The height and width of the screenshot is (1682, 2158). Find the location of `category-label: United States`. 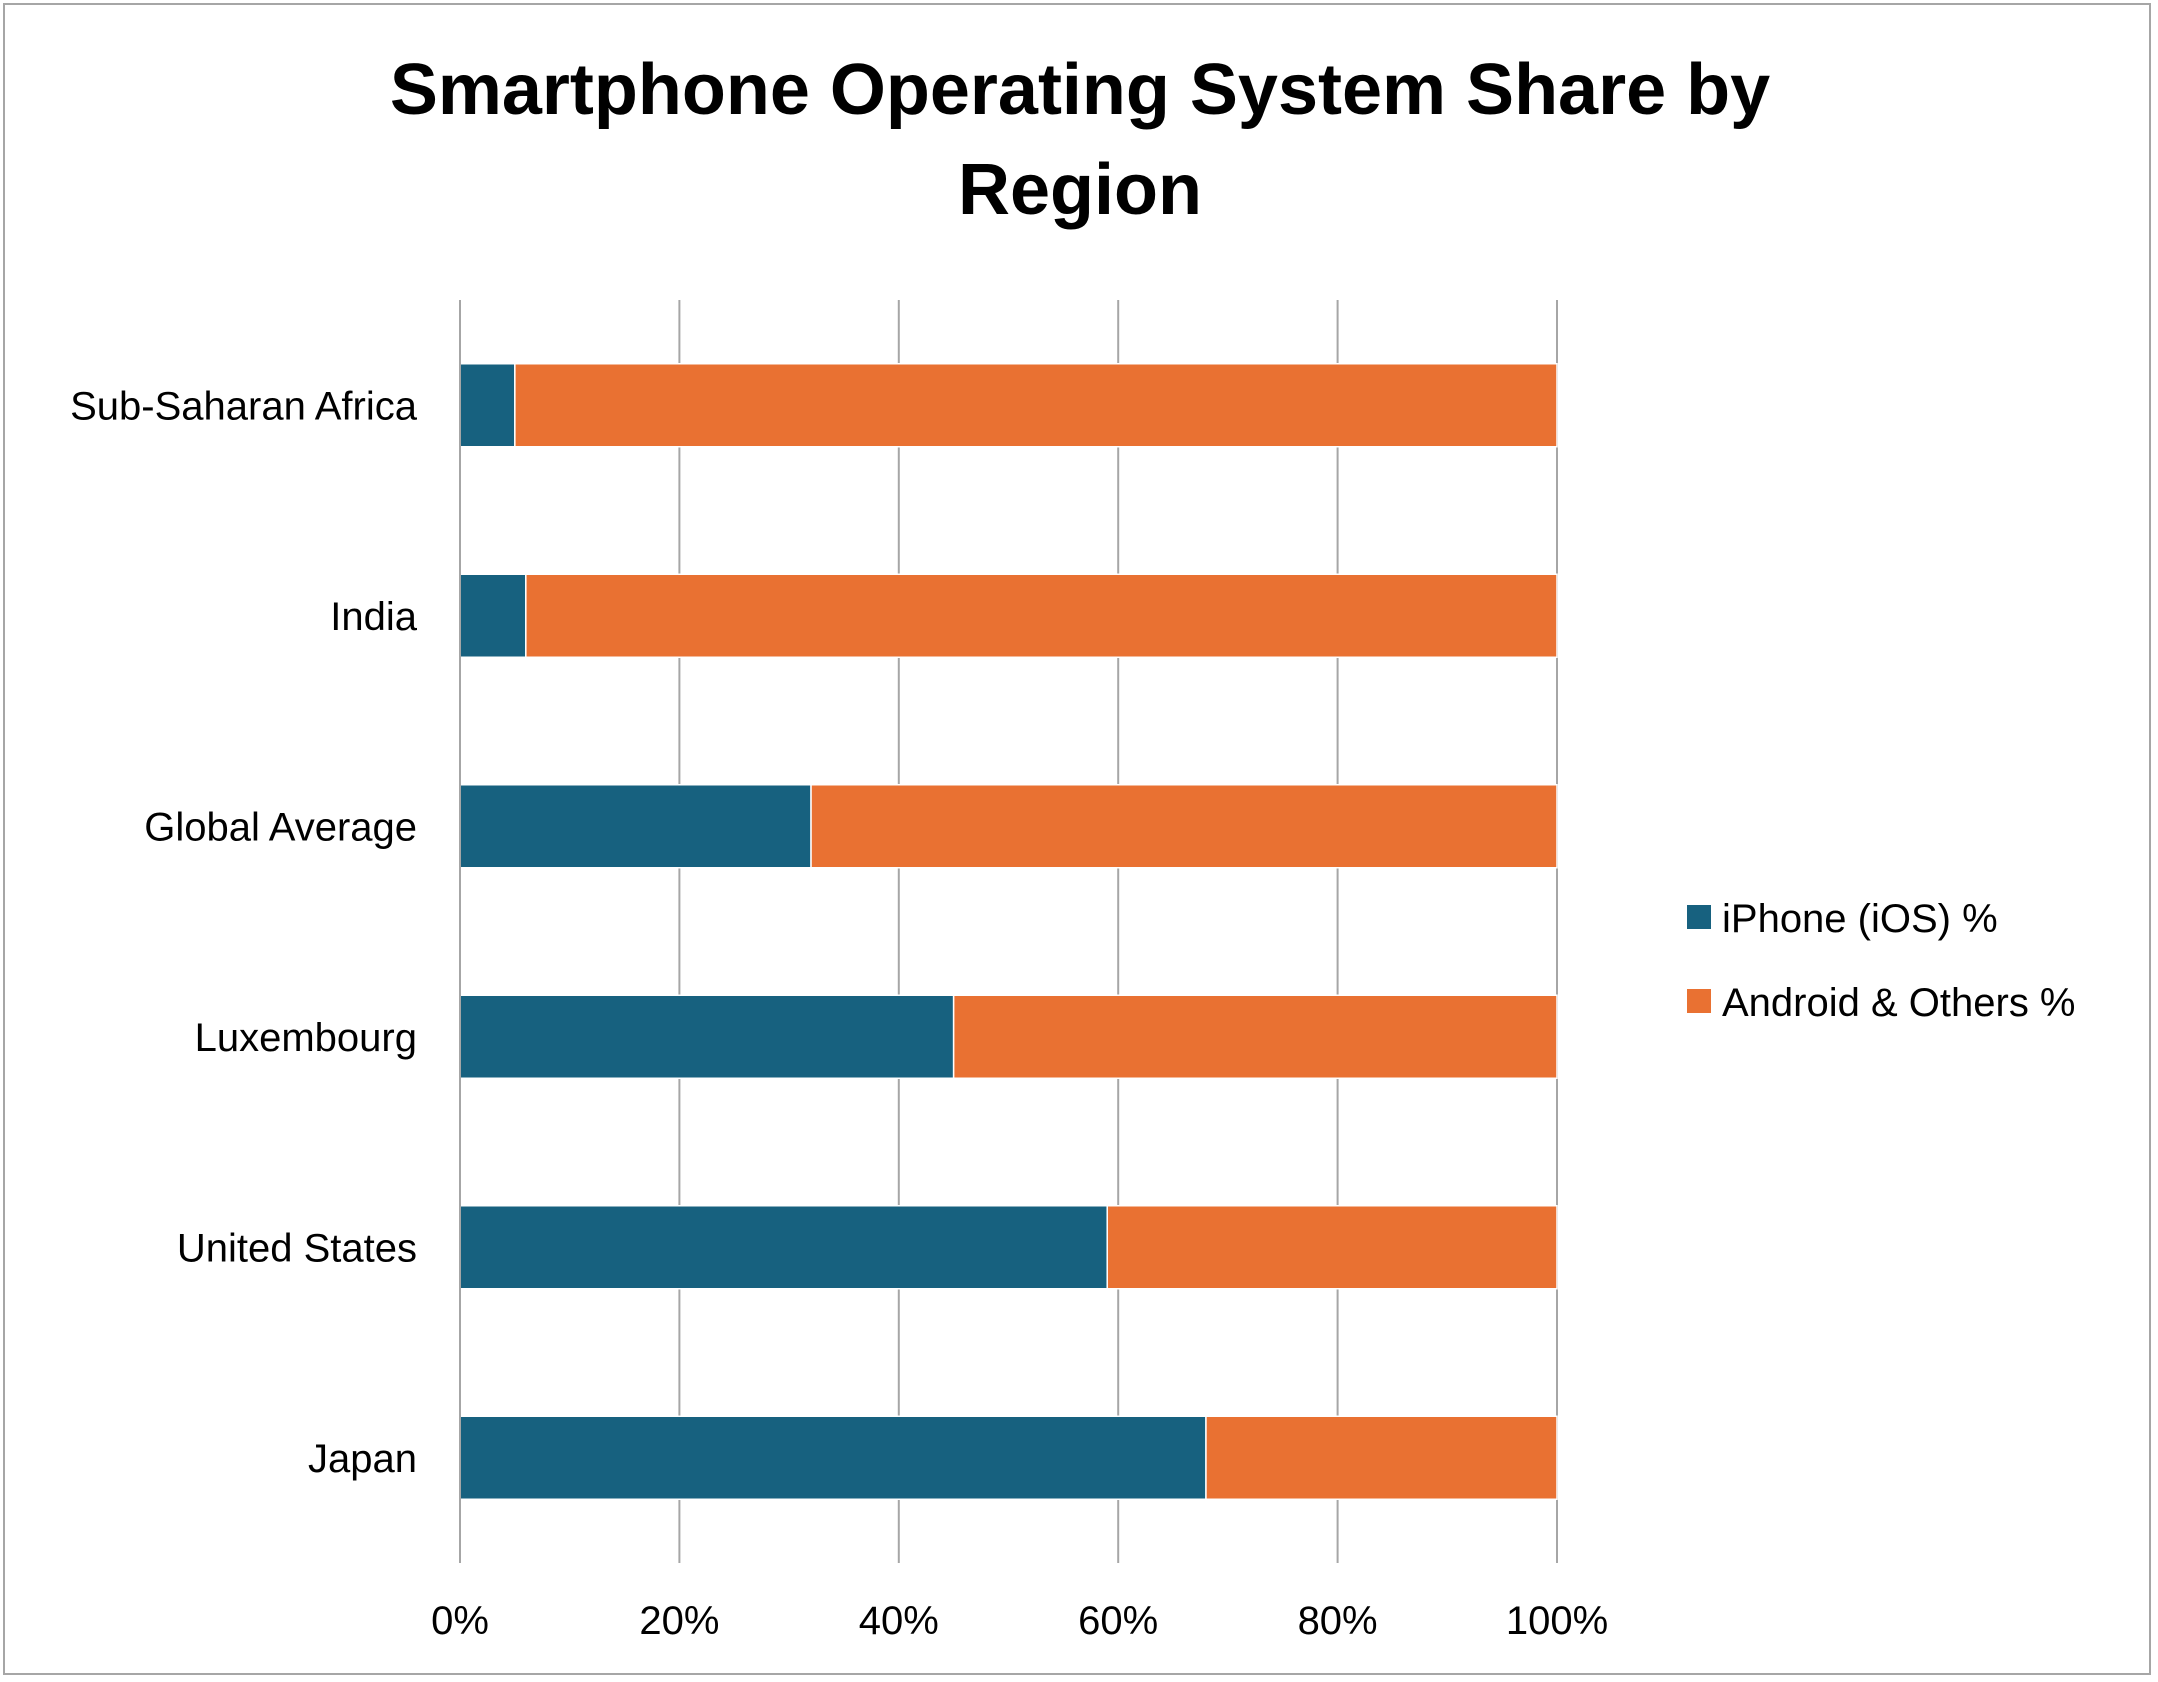

category-label: United States is located at coordinates (297, 1248).